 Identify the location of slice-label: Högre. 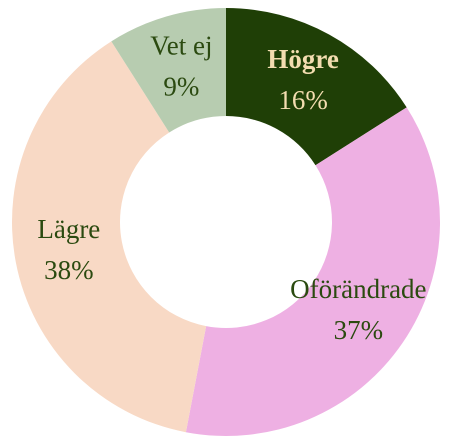
(302, 59).